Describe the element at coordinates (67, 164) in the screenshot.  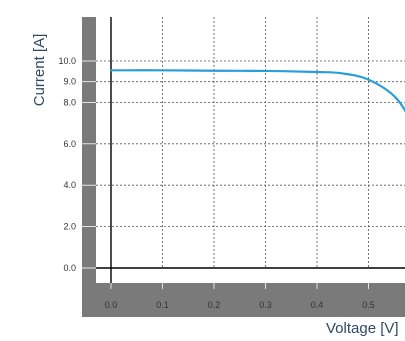
I see `y-tick-labels: 0.0 2.0 4.0 6.0 8.0 9.0 10.0` at that location.